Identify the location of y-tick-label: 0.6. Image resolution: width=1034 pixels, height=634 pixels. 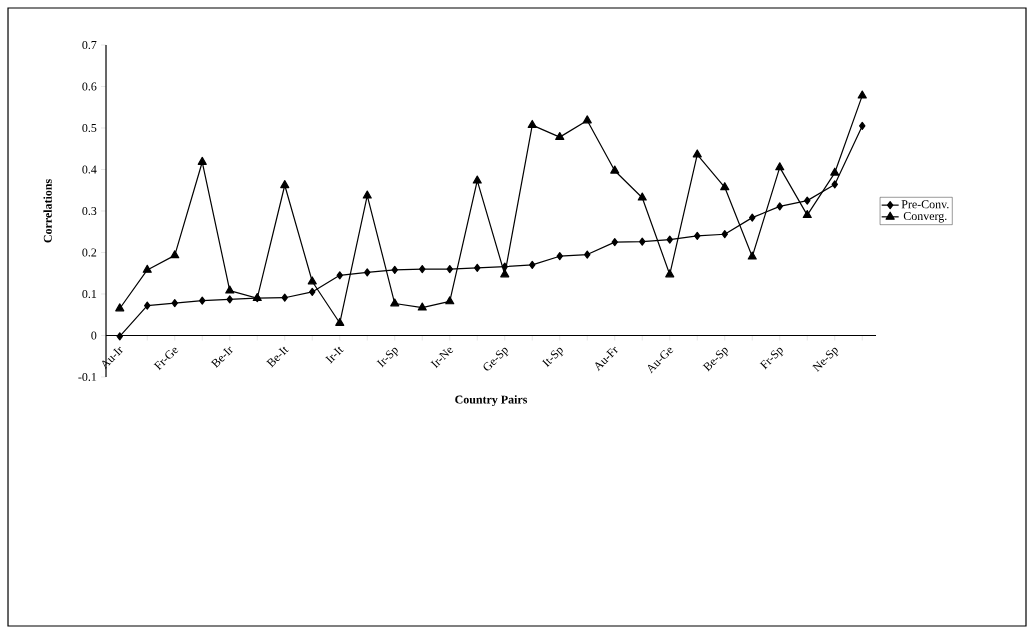
(89, 86).